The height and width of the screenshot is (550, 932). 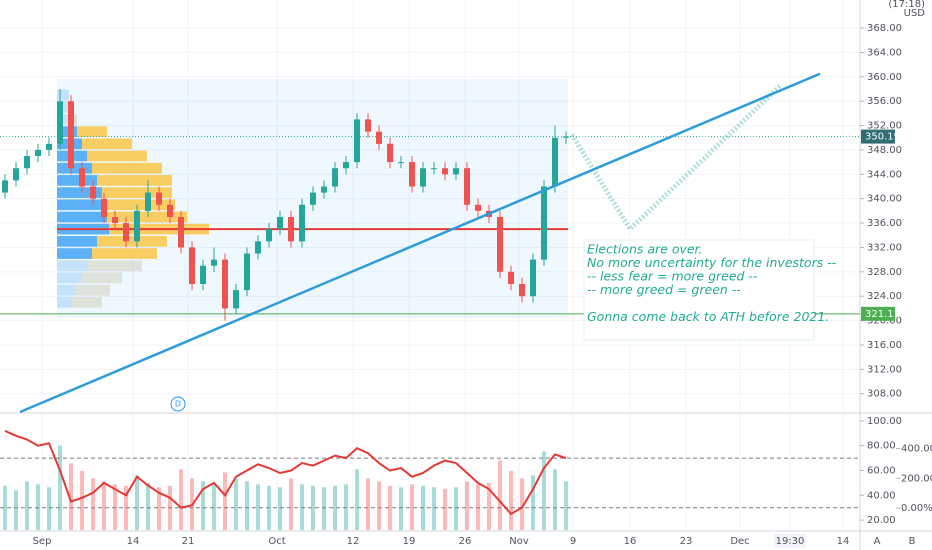 I want to click on y-tick-label: 312.00, so click(x=884, y=369).